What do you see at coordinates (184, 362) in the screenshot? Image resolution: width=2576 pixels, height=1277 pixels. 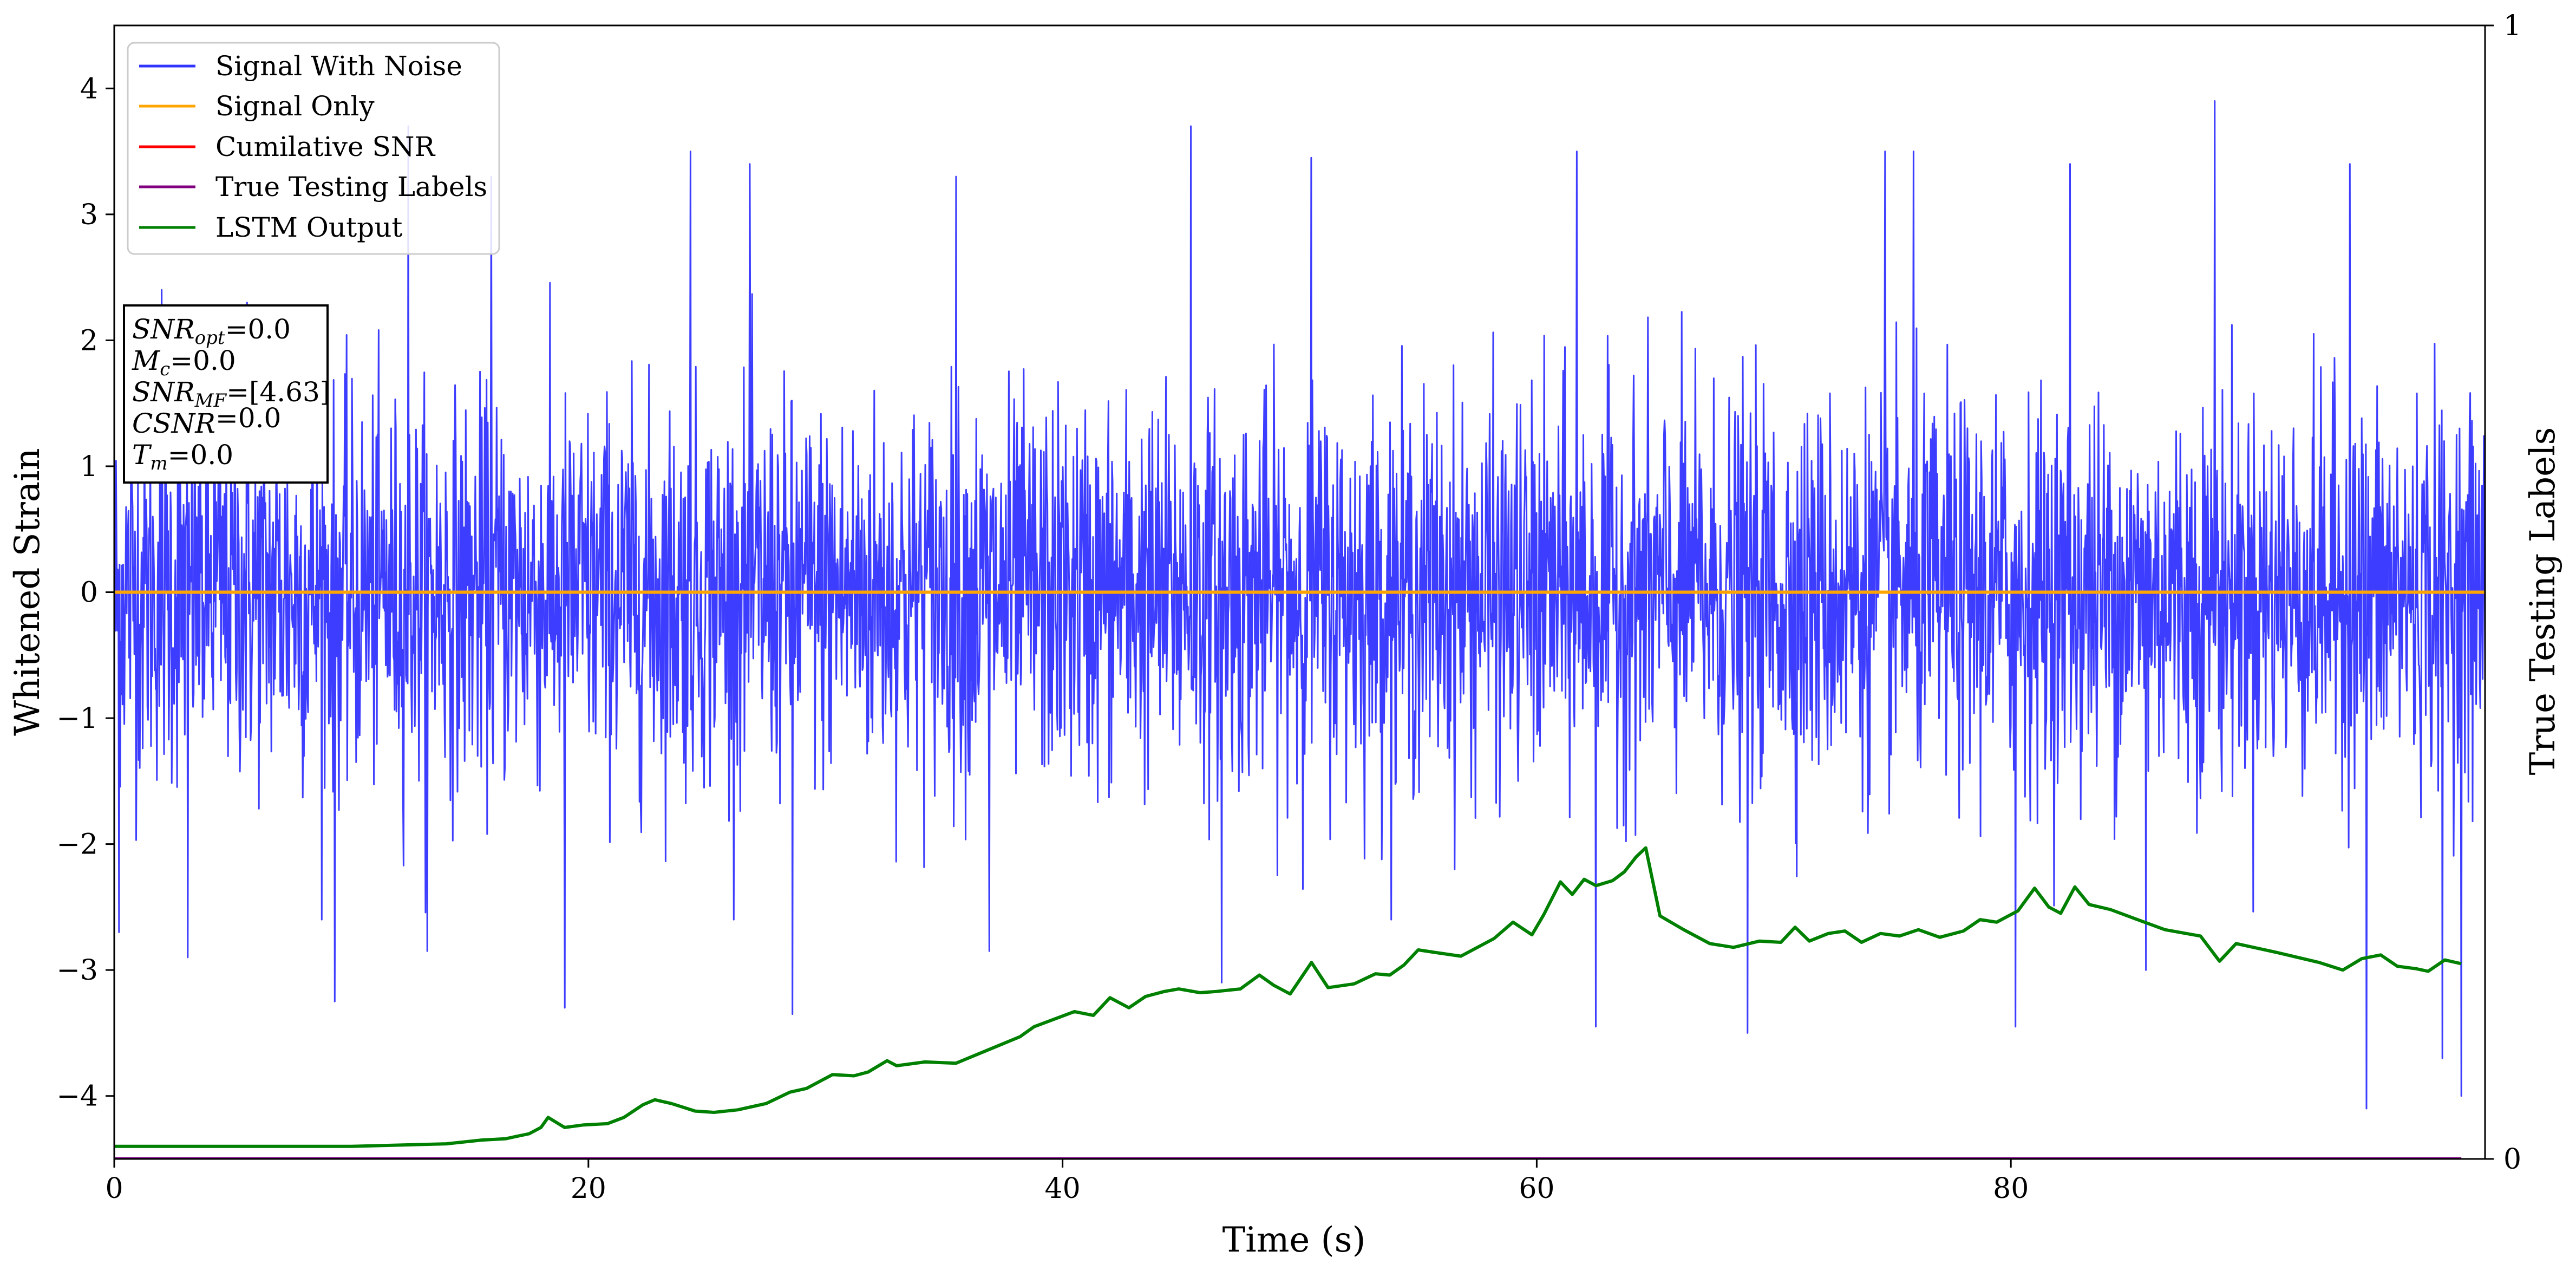 I see `info-mc: Mc=0.0` at bounding box center [184, 362].